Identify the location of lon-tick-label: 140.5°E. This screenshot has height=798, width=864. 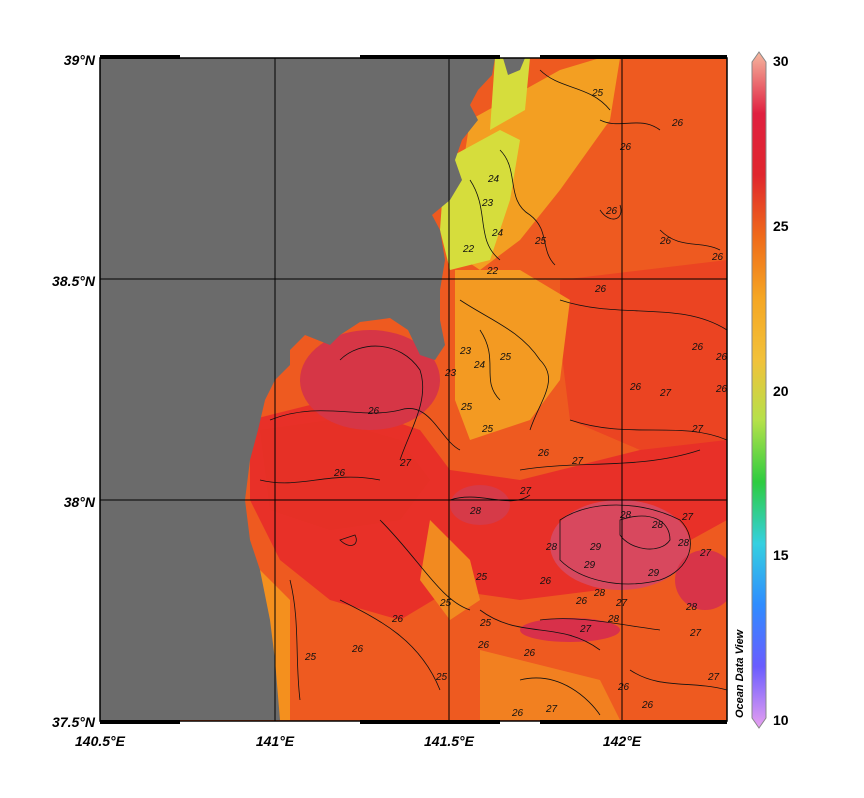
(100, 741).